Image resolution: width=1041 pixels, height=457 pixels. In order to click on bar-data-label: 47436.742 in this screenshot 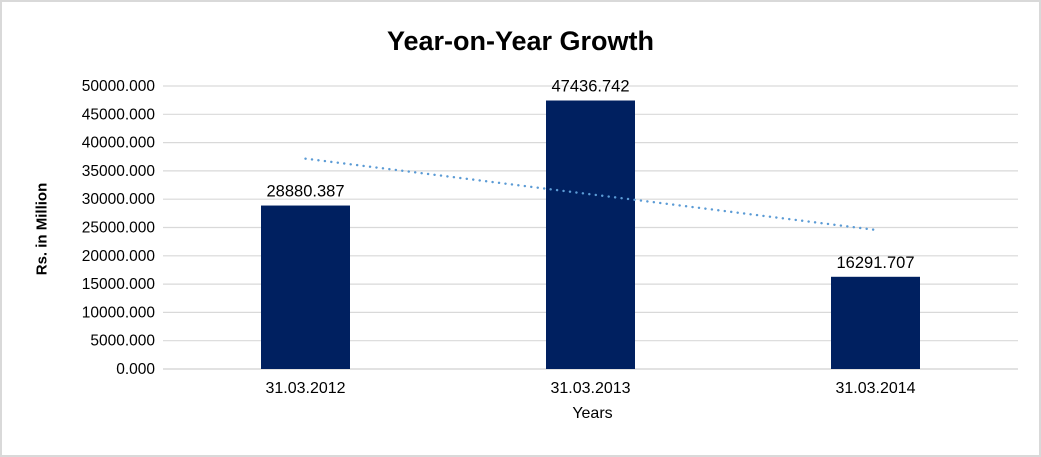, I will do `click(591, 87)`.